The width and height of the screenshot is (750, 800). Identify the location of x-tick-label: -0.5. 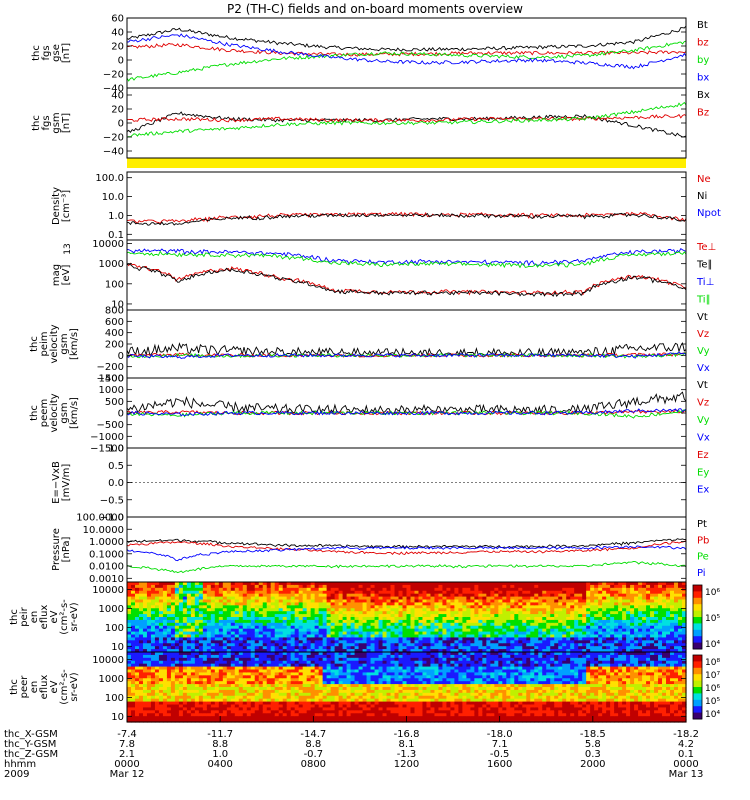
(500, 754).